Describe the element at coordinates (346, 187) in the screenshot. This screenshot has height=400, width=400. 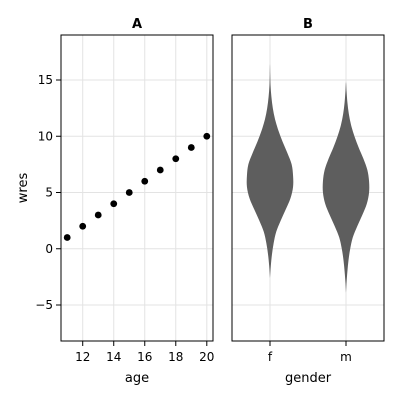
I see `violin-m` at that location.